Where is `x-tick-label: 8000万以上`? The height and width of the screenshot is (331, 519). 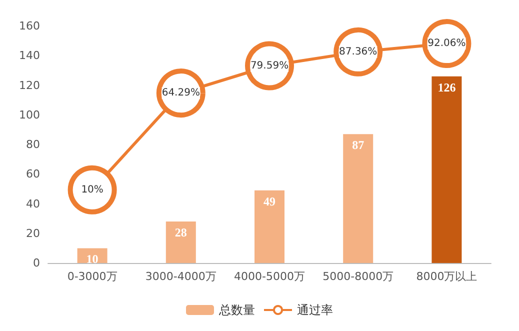
x-tick-label: 8000万以上 is located at coordinates (447, 276).